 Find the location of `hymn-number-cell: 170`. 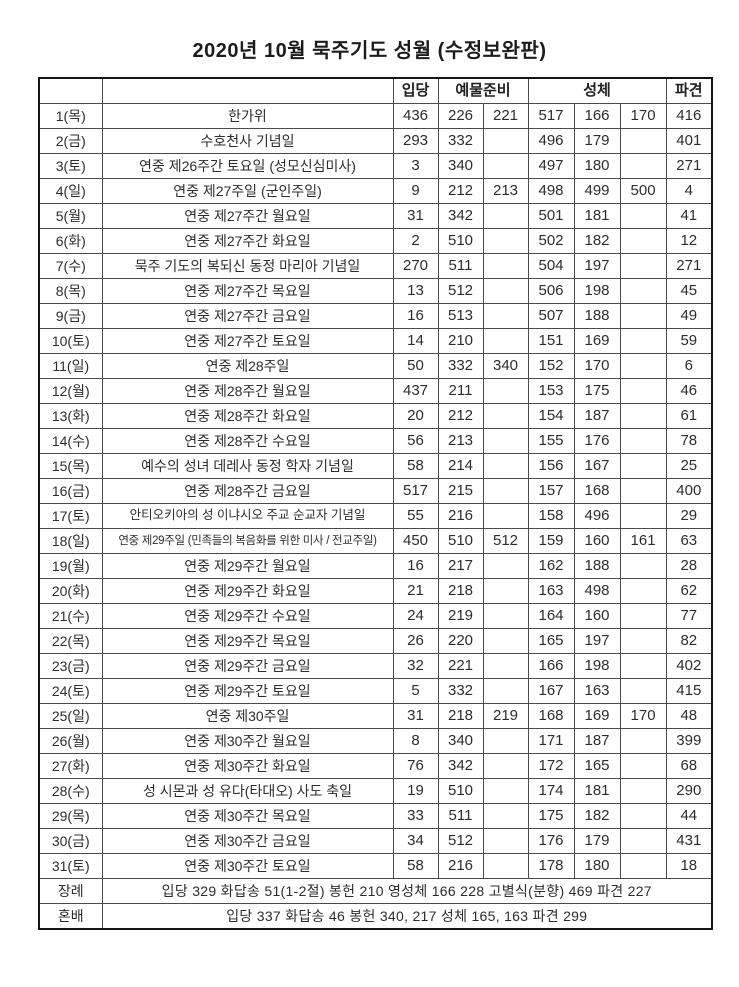

hymn-number-cell: 170 is located at coordinates (643, 116).